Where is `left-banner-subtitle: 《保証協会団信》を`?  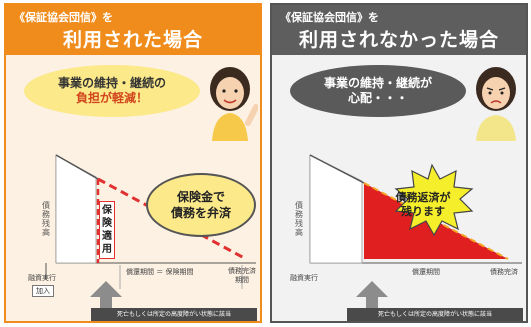
left-banner-subtitle: 《保証協会団信》を is located at coordinates (63, 17).